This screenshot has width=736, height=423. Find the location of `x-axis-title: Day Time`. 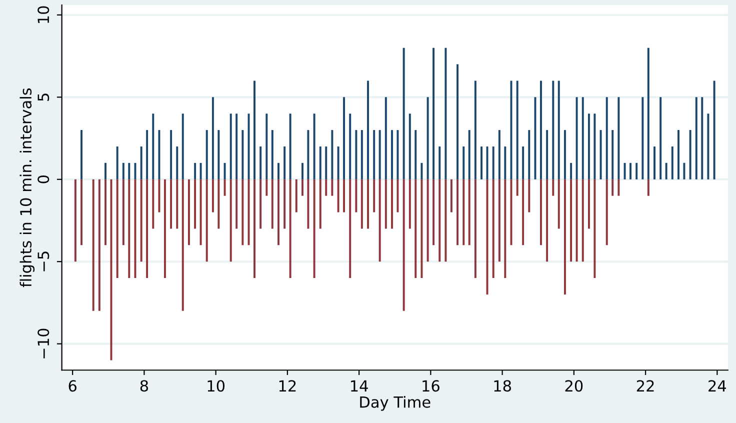

x-axis-title: Day Time is located at coordinates (395, 403).